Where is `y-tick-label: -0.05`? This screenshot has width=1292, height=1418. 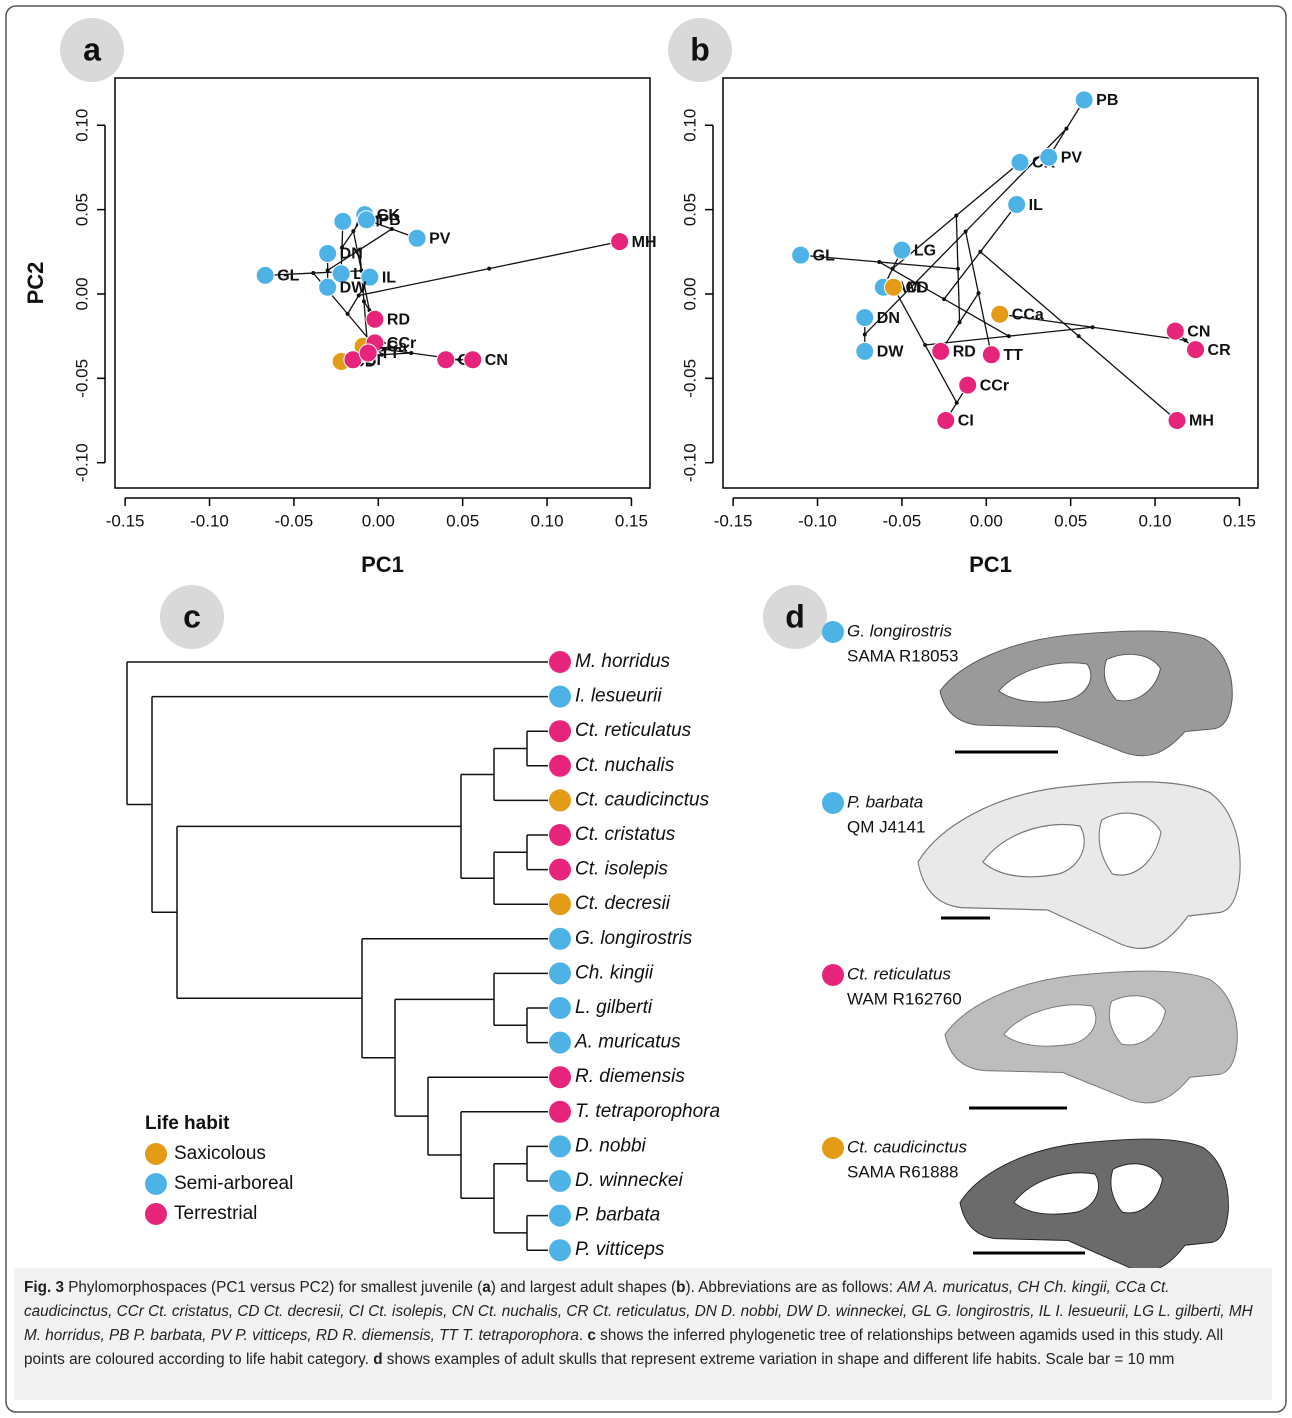 y-tick-label: -0.05 is located at coordinates (689, 378).